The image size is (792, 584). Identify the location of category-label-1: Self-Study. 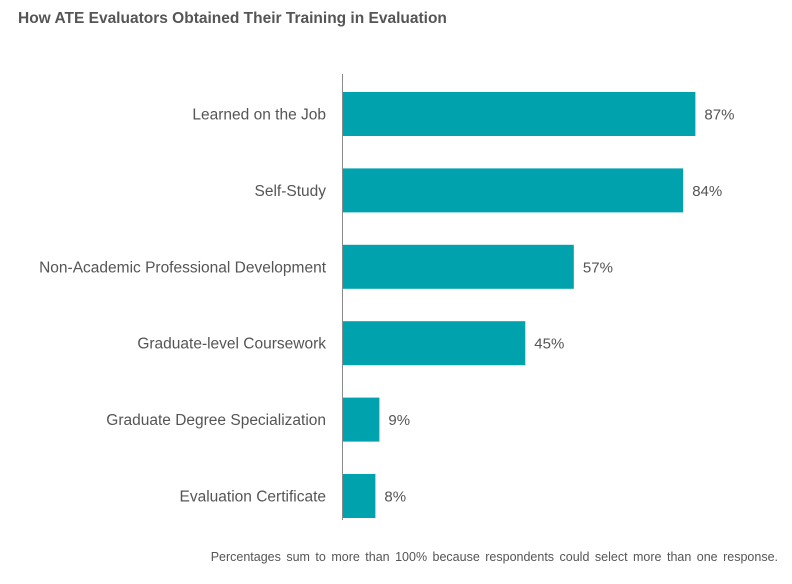
(290, 191).